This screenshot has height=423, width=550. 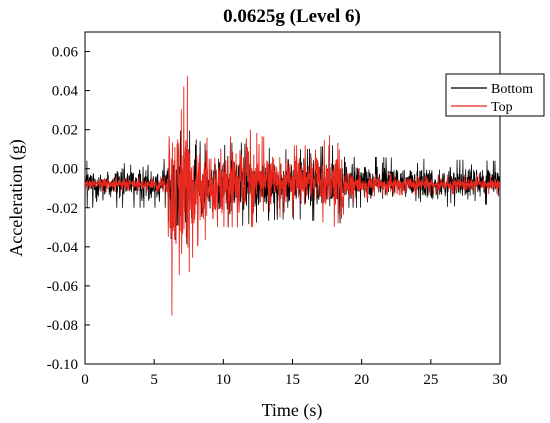 I want to click on legend-box, so click(x=495, y=95).